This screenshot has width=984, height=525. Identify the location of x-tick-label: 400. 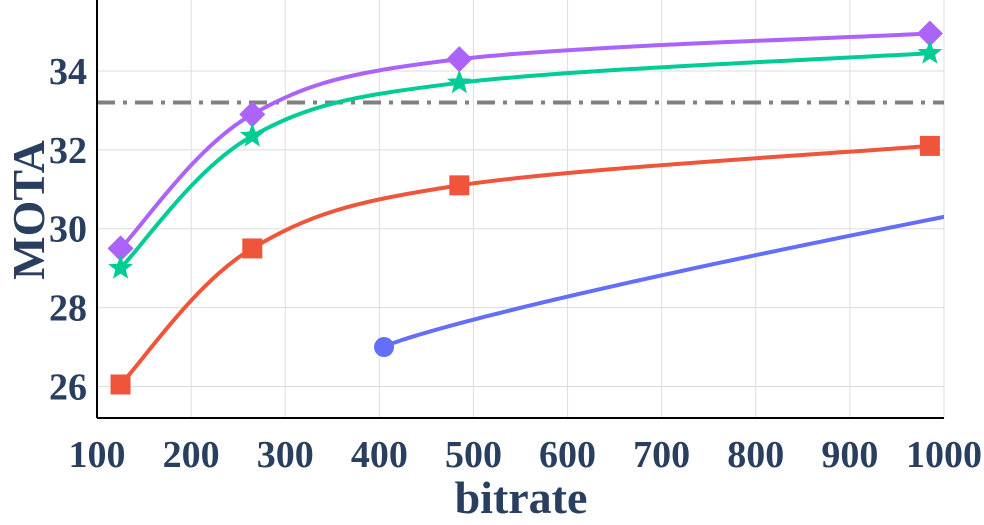
(379, 455).